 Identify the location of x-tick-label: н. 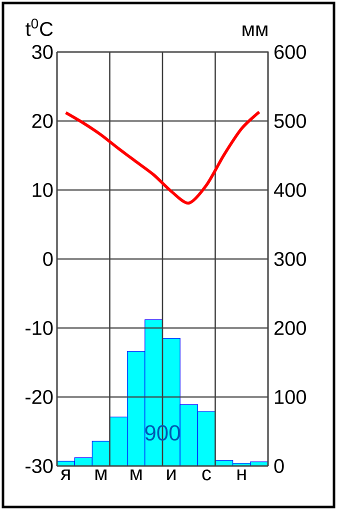
(242, 475).